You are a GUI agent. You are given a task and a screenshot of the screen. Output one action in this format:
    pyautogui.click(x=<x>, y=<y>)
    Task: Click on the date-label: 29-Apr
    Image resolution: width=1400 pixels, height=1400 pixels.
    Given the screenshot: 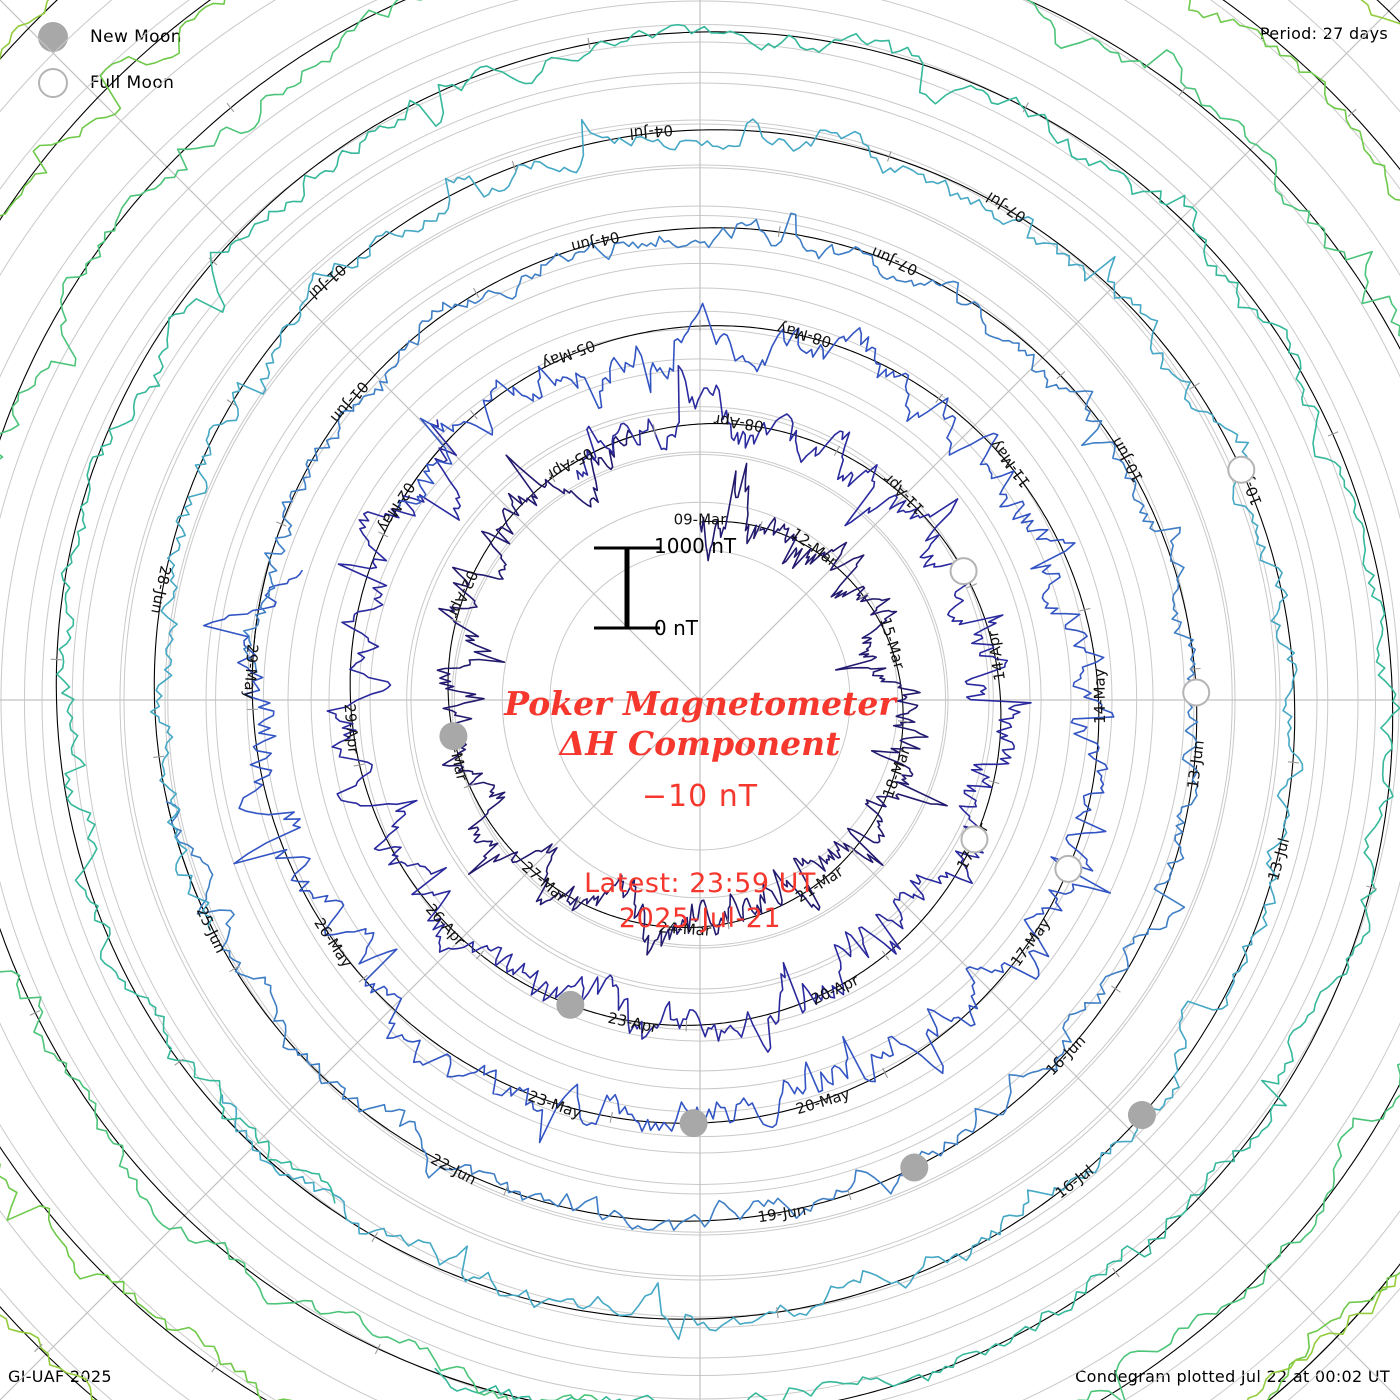 What is the action you would take?
    pyautogui.click(x=352, y=729)
    